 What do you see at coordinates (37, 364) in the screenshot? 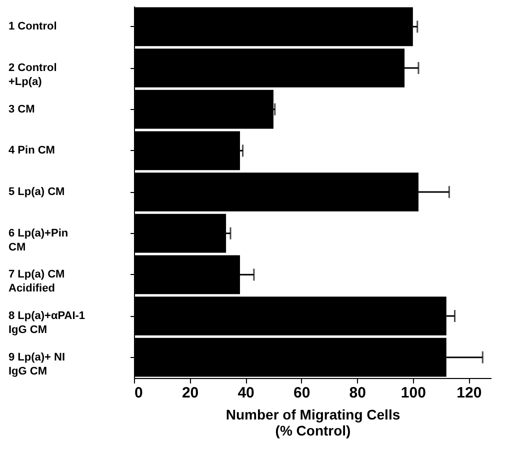
I see `y-tick-label: 9 Lp(a)+ NI IgG CM` at bounding box center [37, 364].